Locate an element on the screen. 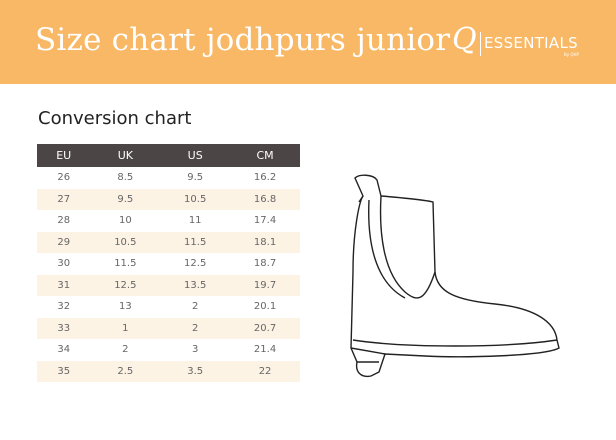 The image size is (616, 440). cell-cm: 20.7 is located at coordinates (265, 328).